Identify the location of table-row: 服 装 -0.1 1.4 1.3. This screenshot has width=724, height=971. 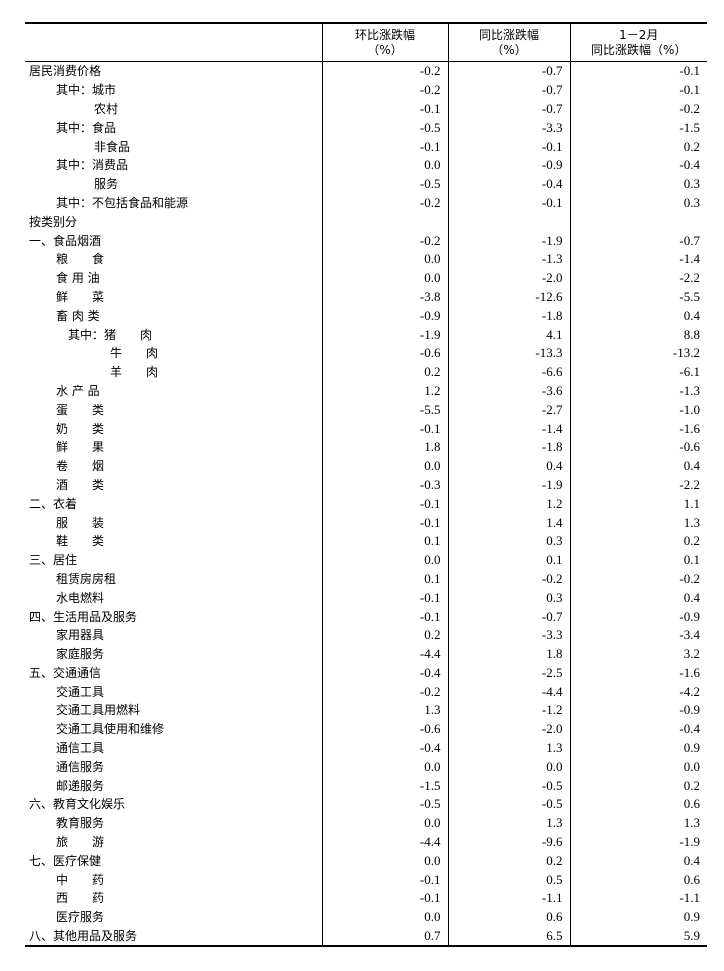
(366, 522).